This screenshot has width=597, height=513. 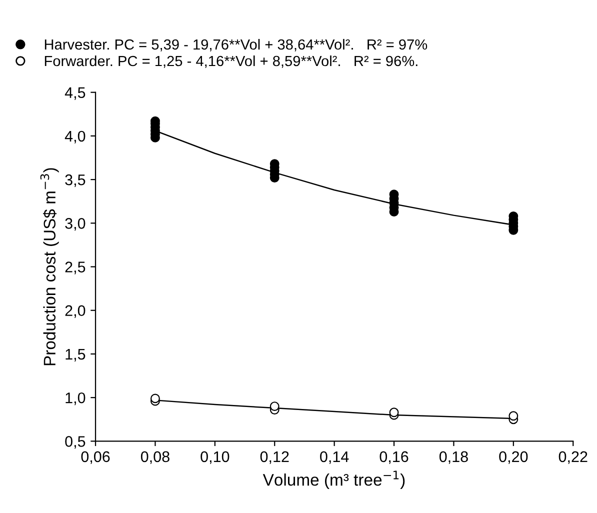 I want to click on y-tick-label: 1,5, so click(x=76, y=355).